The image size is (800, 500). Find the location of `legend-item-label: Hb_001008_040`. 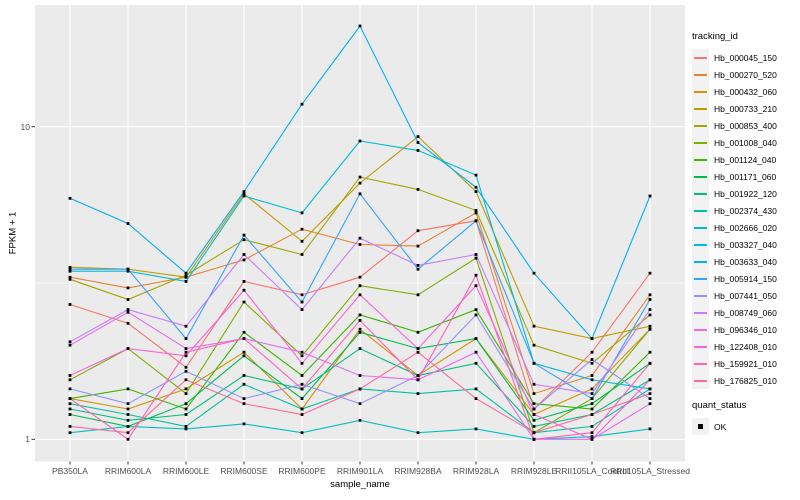

legend-item-label: Hb_001008_040 is located at coordinates (745, 142).